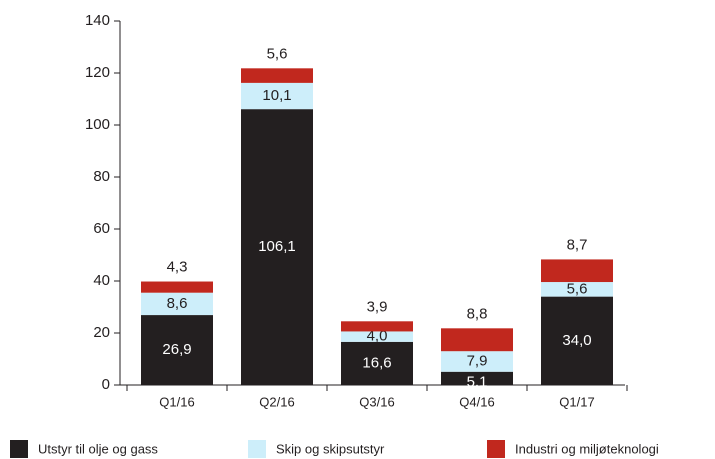 The height and width of the screenshot is (459, 715). I want to click on value-label: 16,6, so click(376, 362).